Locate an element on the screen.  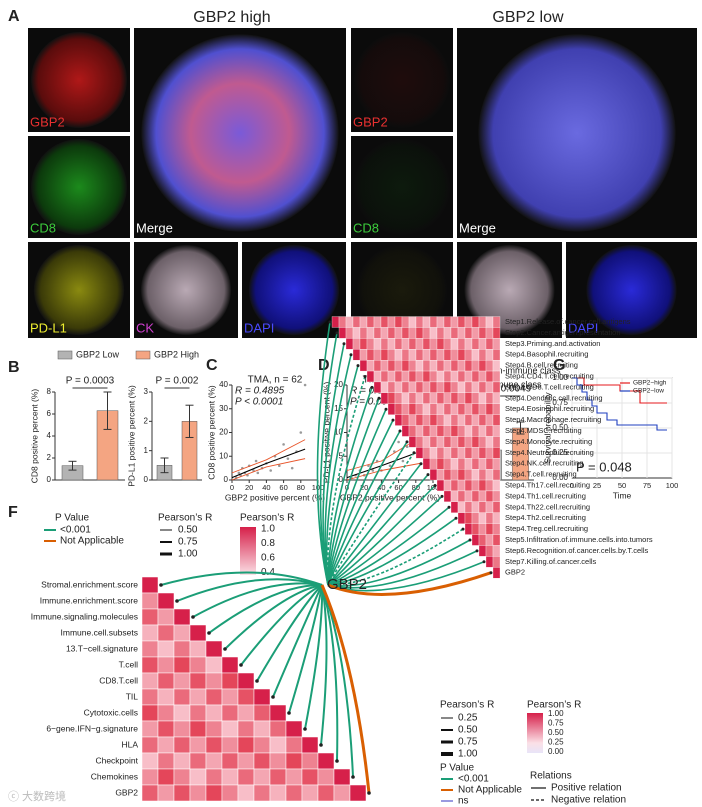
y-tick-label: 8 is located at coordinates (49, 391).